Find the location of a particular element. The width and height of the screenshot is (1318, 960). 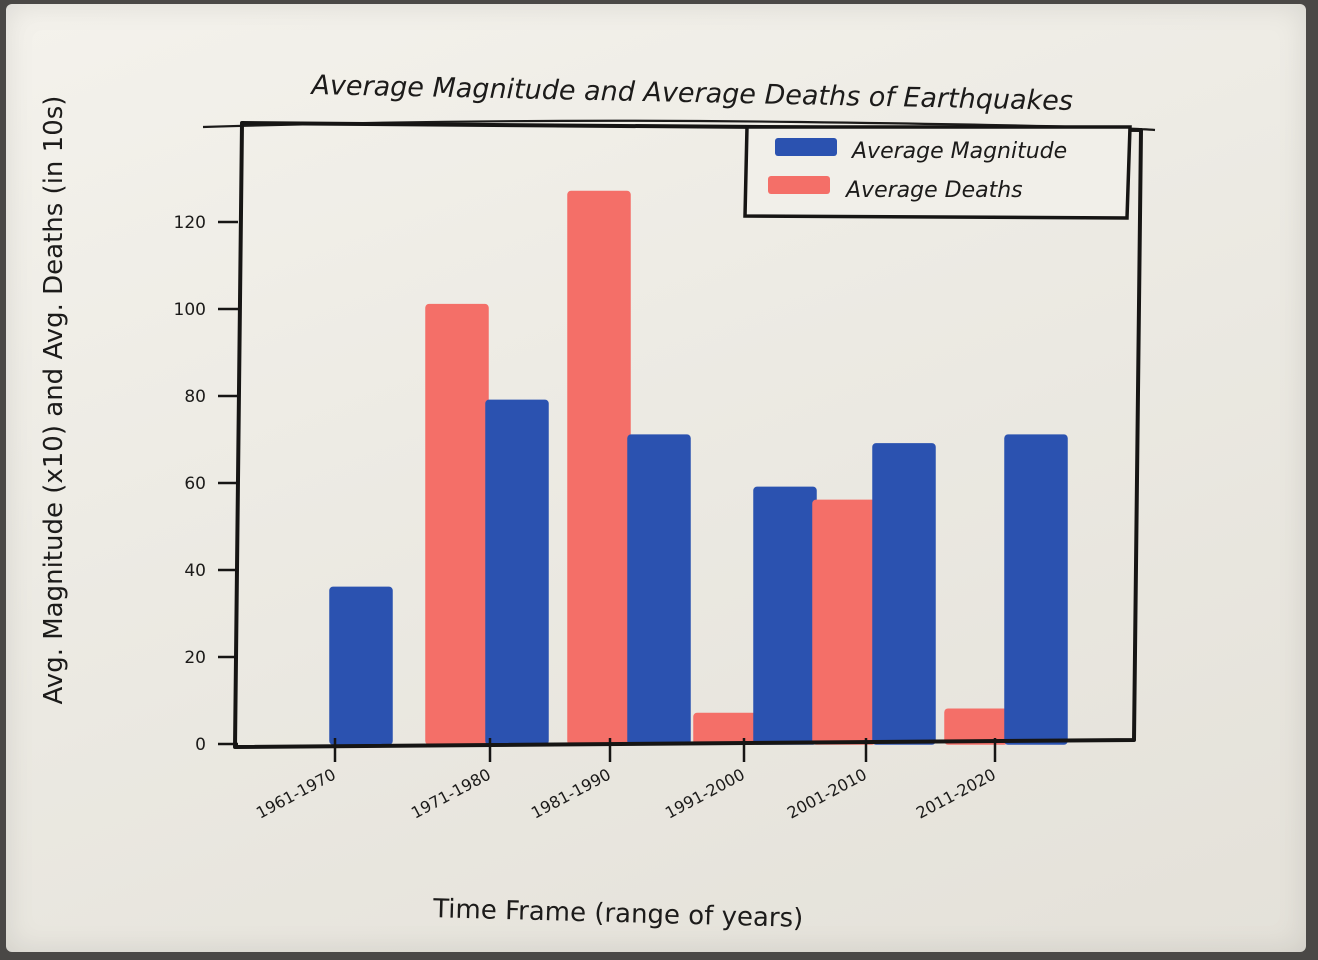

bar-average-deaths-1981-1990 is located at coordinates (599, 467).